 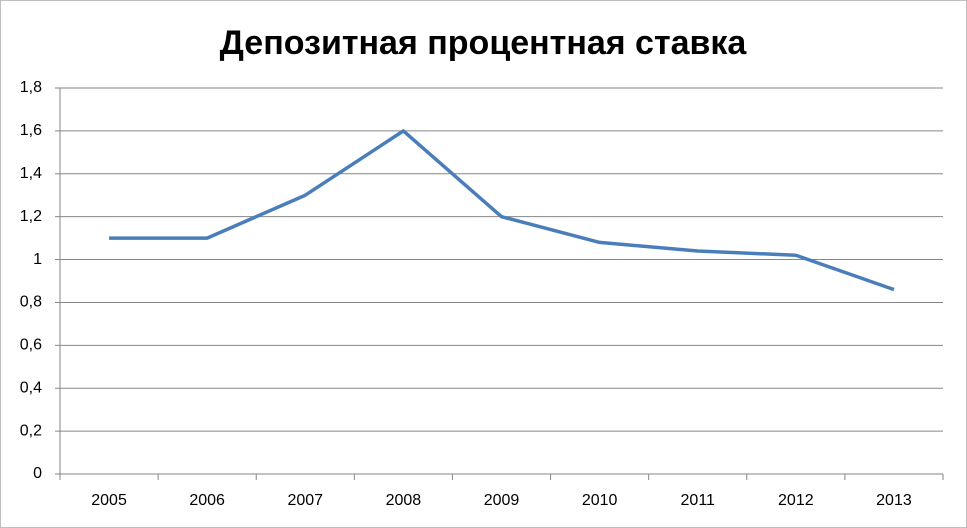 What do you see at coordinates (109, 500) in the screenshot?
I see `x-tick-label: 2005` at bounding box center [109, 500].